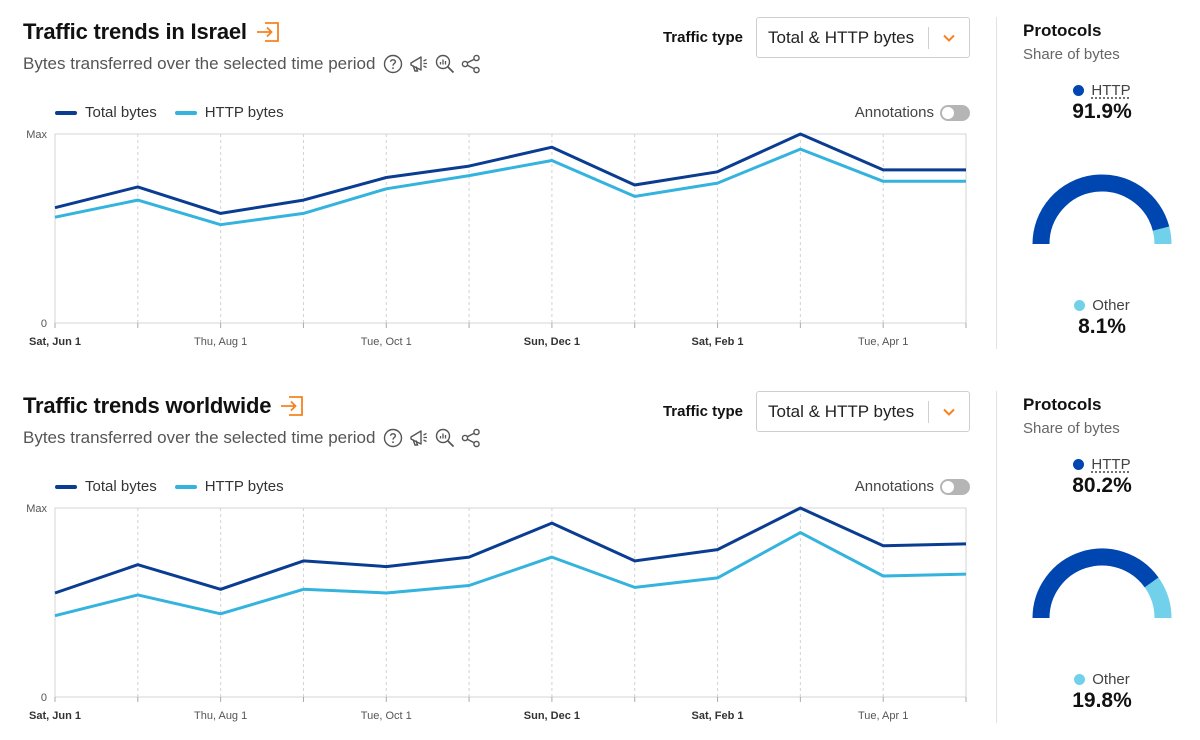  What do you see at coordinates (1102, 485) in the screenshot?
I see `http-value: 80.2%` at bounding box center [1102, 485].